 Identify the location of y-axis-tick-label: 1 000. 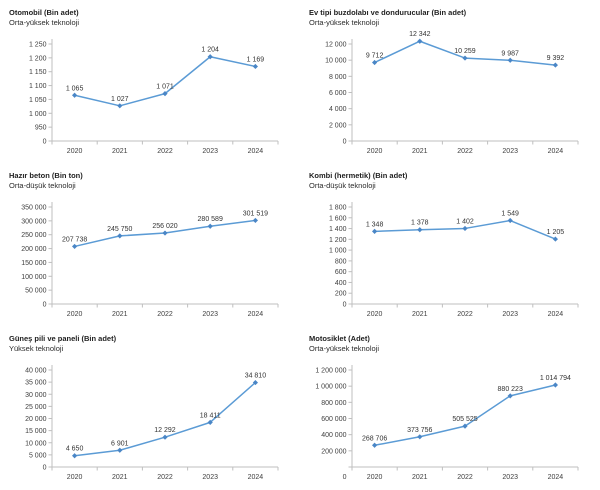
(338, 251).